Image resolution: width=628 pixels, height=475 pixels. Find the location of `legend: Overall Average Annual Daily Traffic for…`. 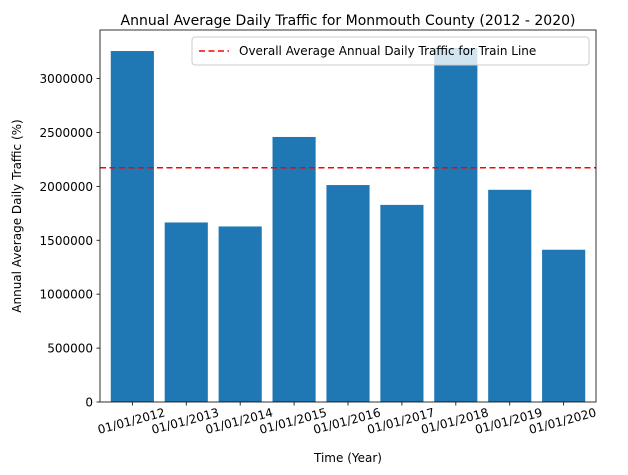

legend: Overall Average Annual Daily Traffic for… is located at coordinates (390, 51).